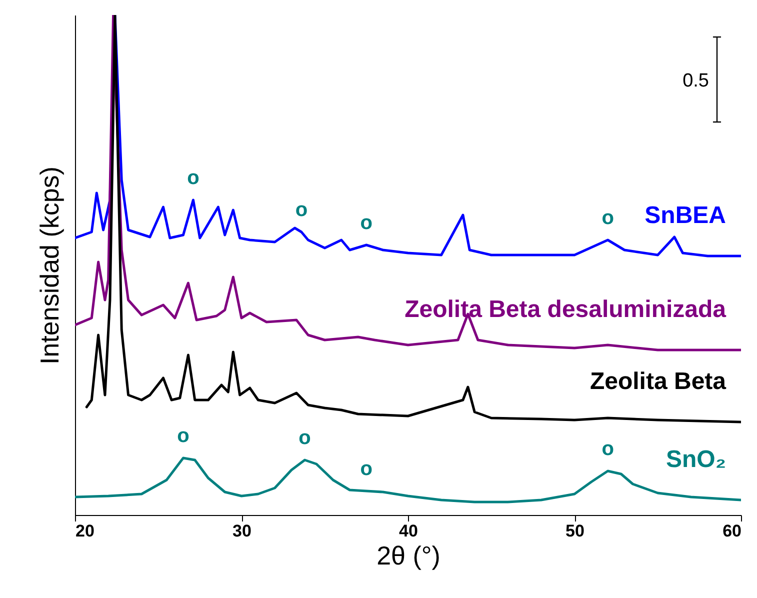 The height and width of the screenshot is (598, 757). I want to click on x-tick-label: 50, so click(575, 531).